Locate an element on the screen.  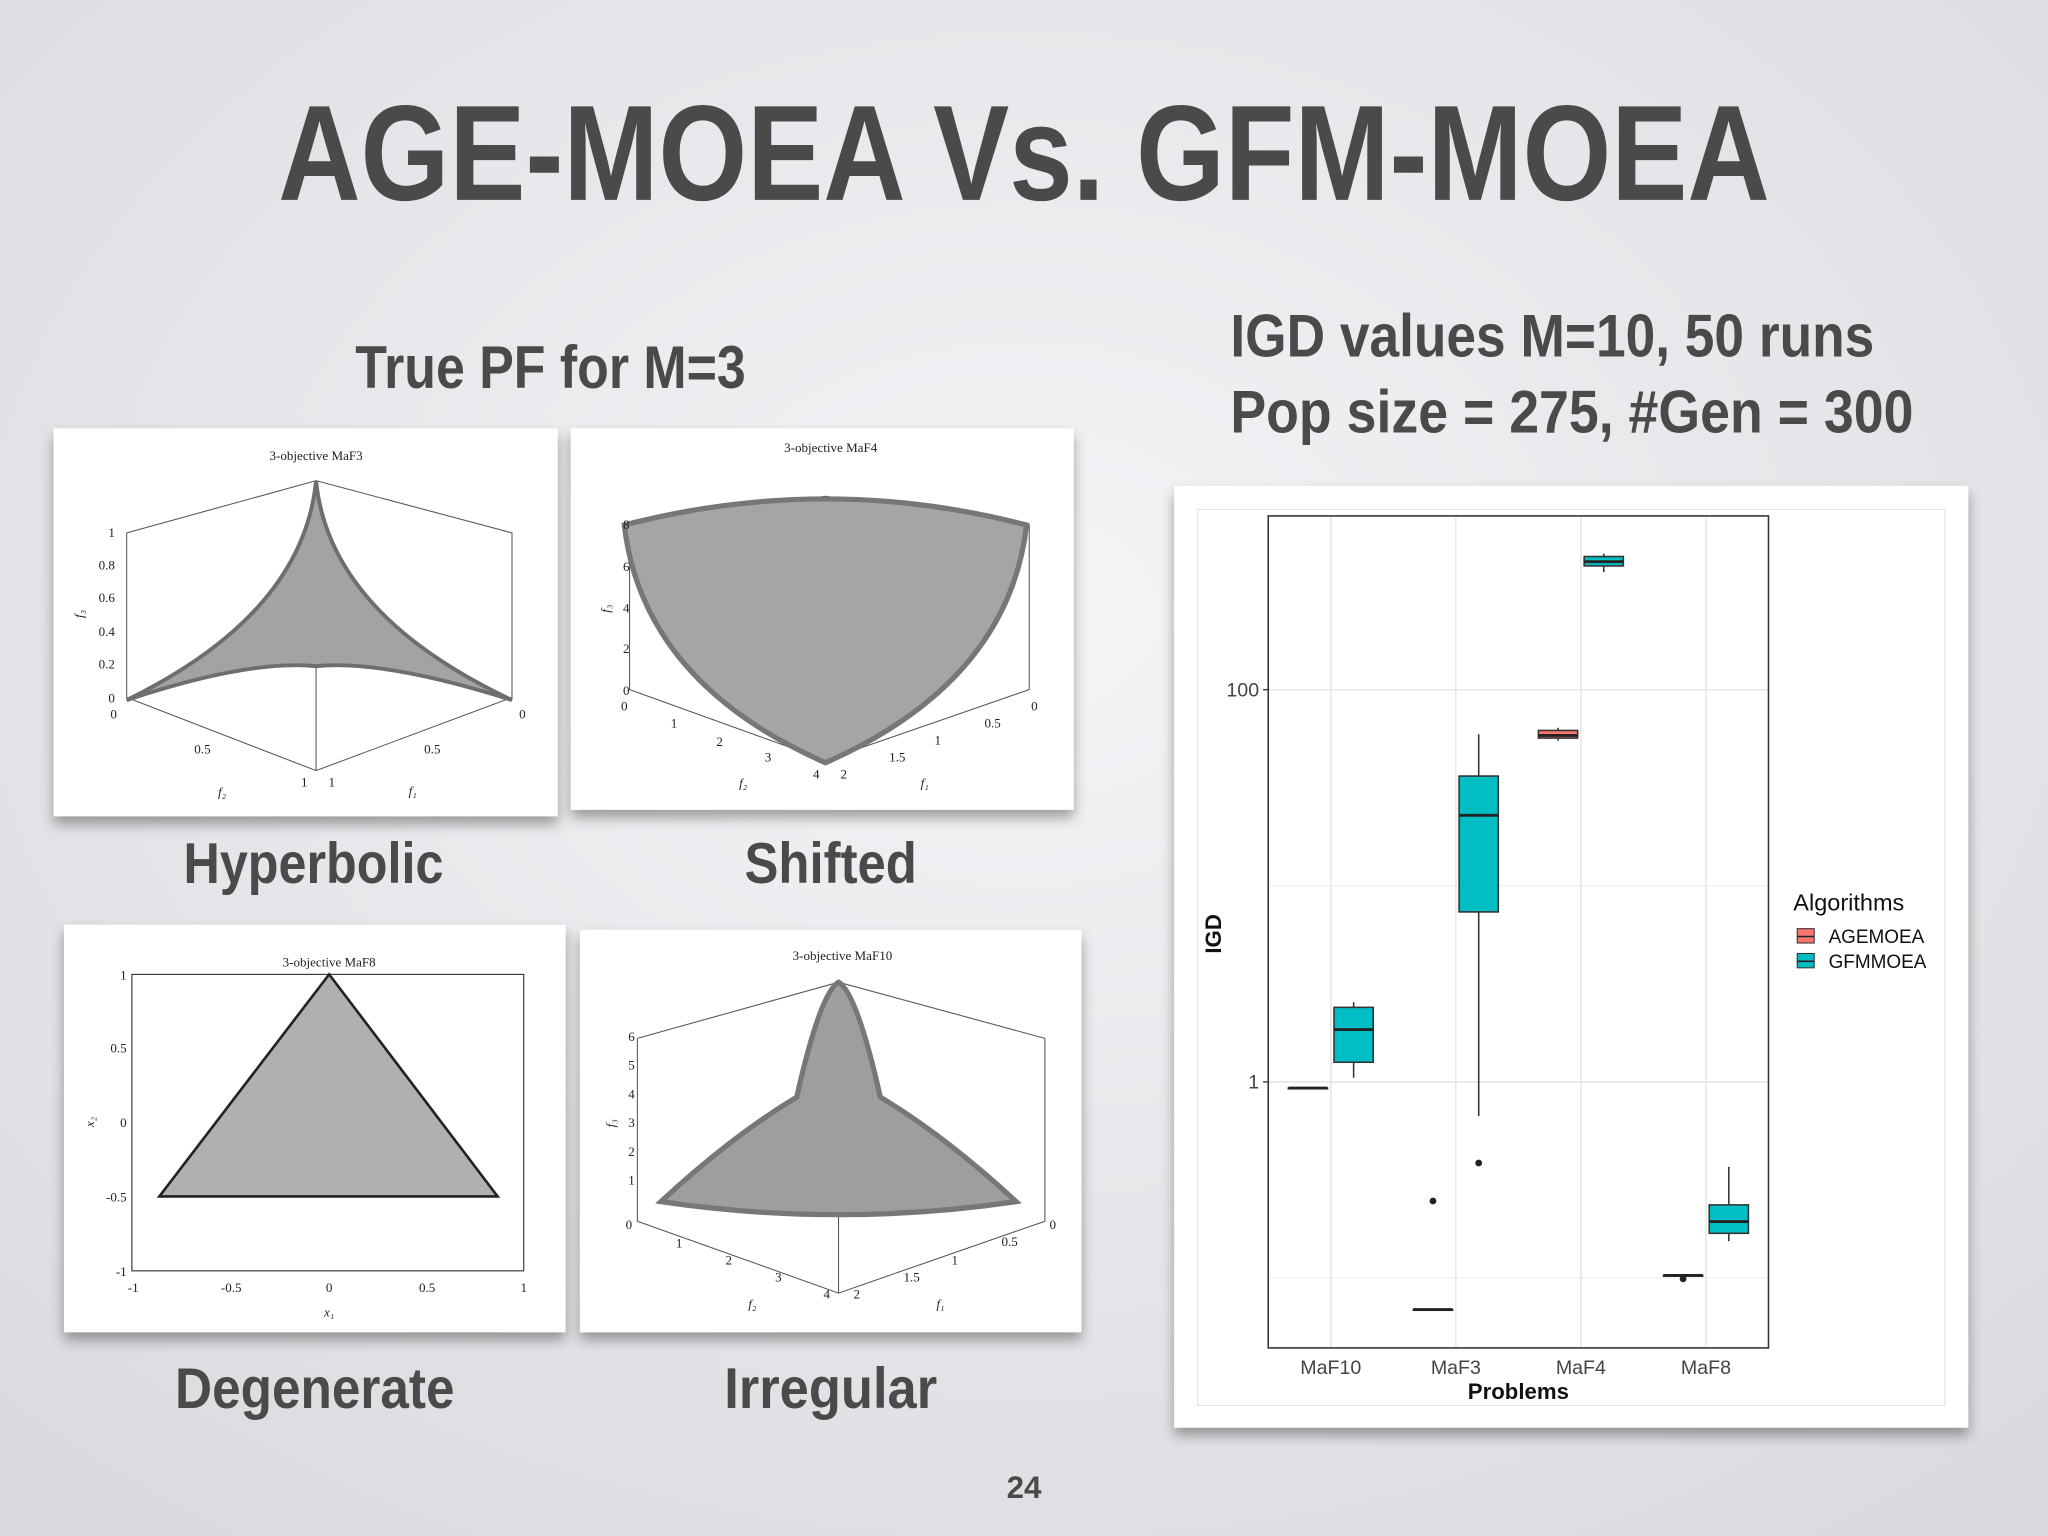
page-number: 24 is located at coordinates (1024, 1487).